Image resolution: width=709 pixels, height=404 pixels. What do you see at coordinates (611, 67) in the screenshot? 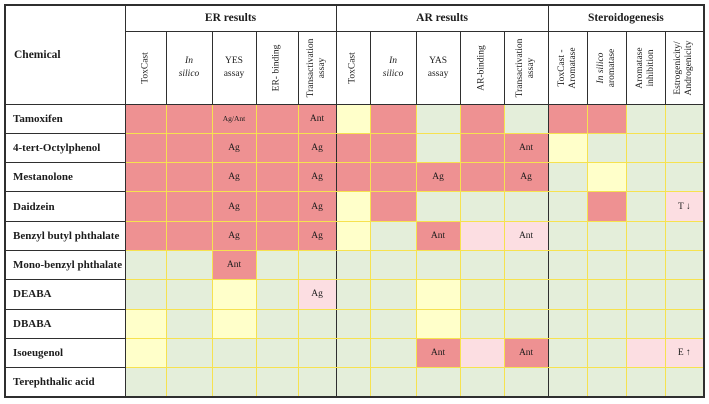
I see `column-header-label: aromatase` at bounding box center [611, 67].